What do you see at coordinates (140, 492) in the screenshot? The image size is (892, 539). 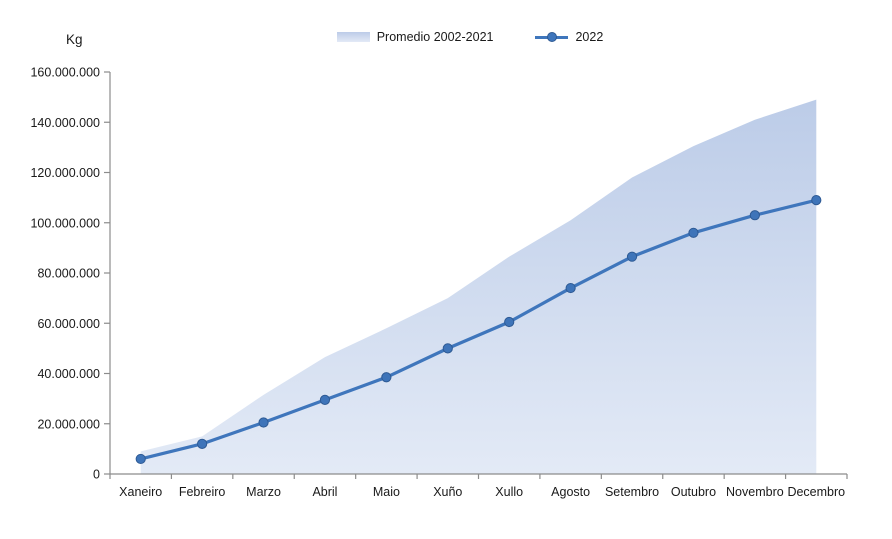 I see `x-tick-label: Xaneiro` at bounding box center [140, 492].